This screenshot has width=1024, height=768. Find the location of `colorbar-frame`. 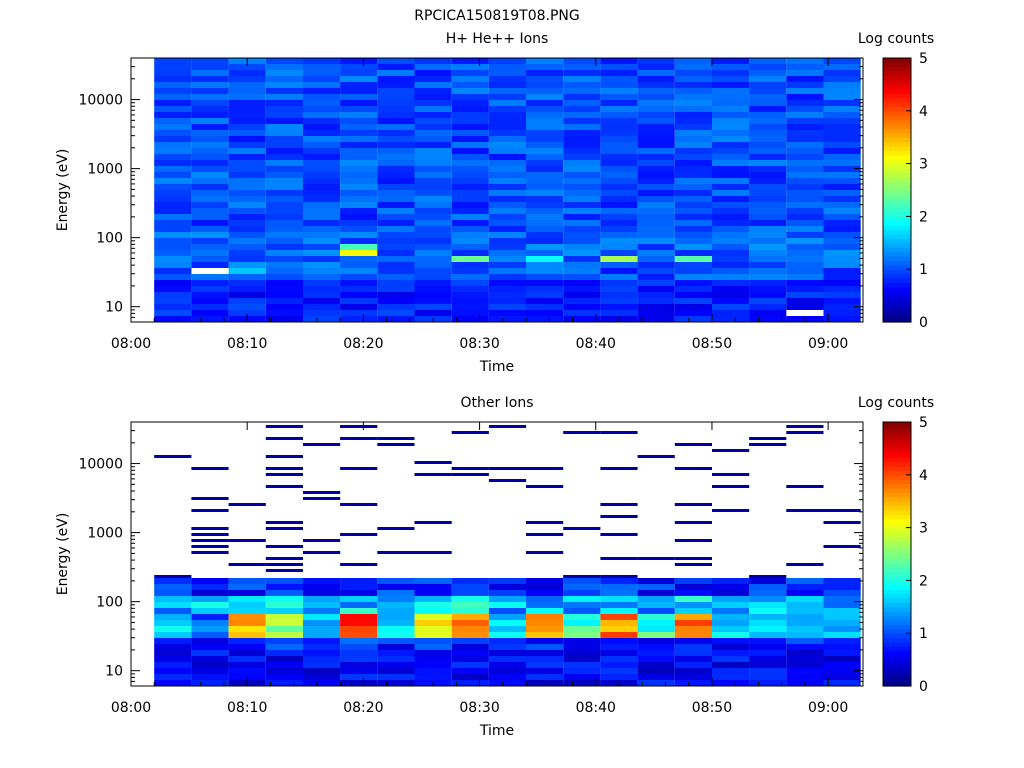

colorbar-frame is located at coordinates (897, 190).